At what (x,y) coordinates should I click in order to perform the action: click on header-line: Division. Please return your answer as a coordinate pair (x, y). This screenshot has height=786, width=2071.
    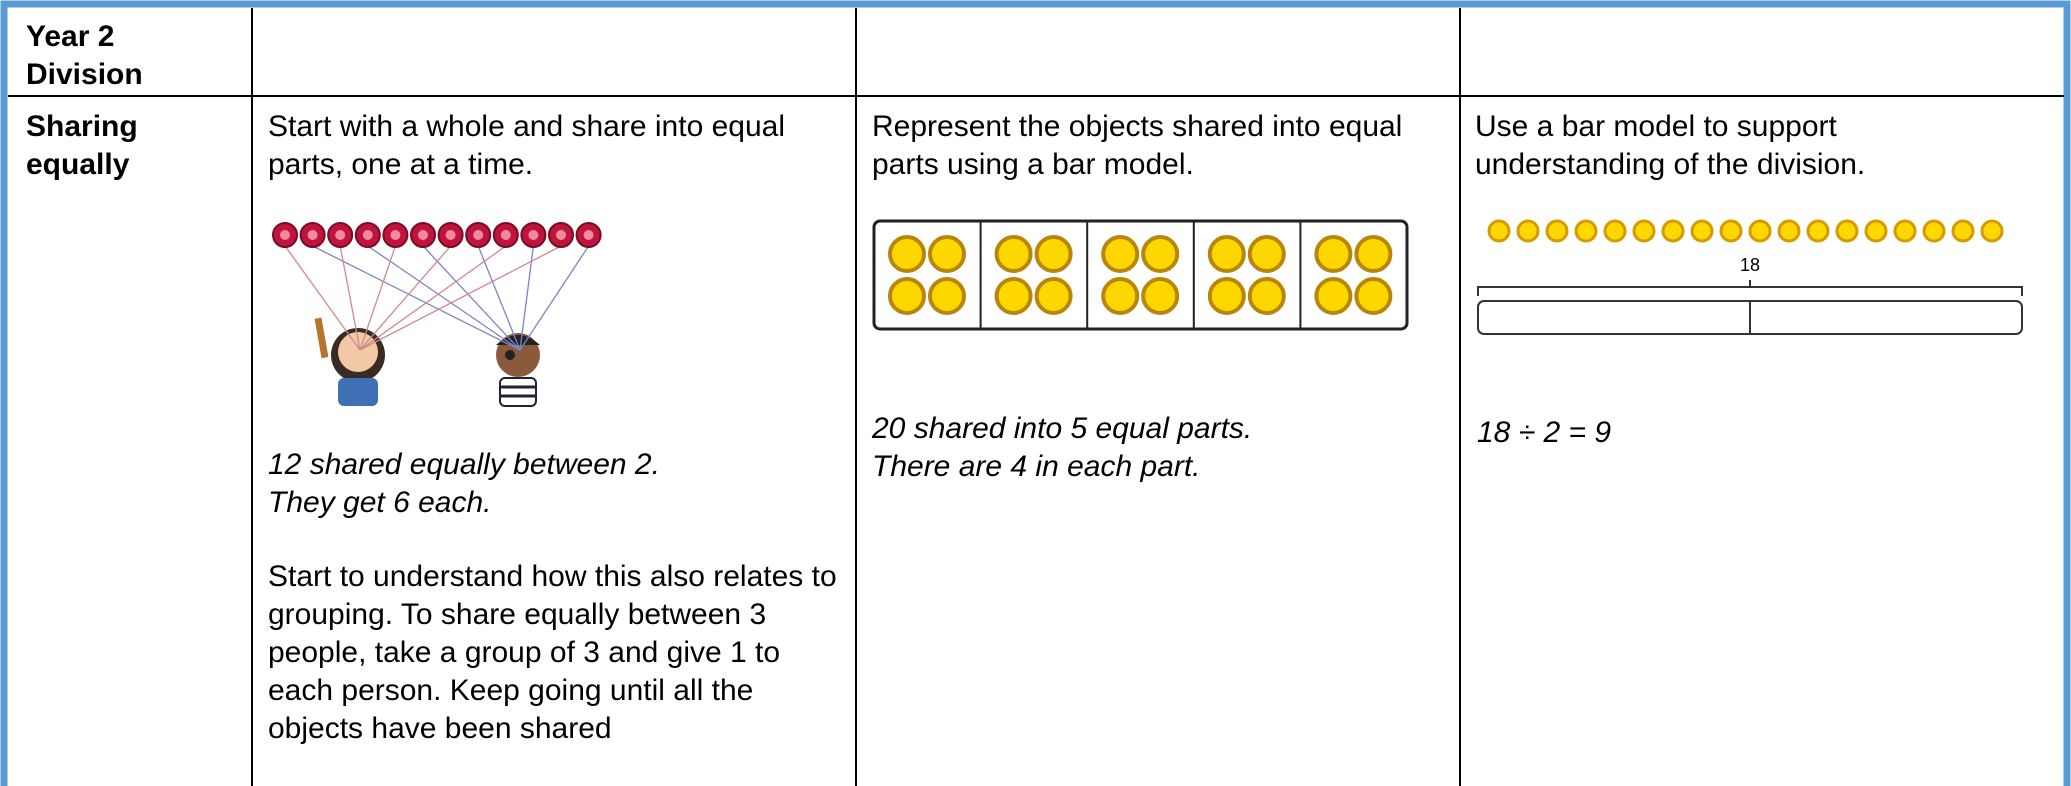
    Looking at the image, I should click on (84, 74).